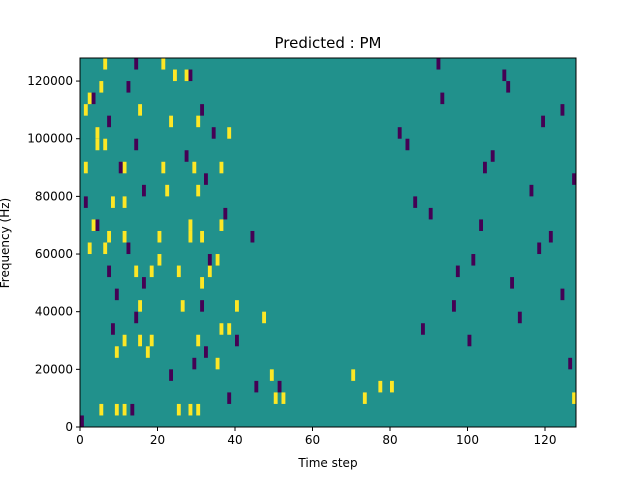  What do you see at coordinates (69, 427) in the screenshot?
I see `y-tick-label: 0` at bounding box center [69, 427].